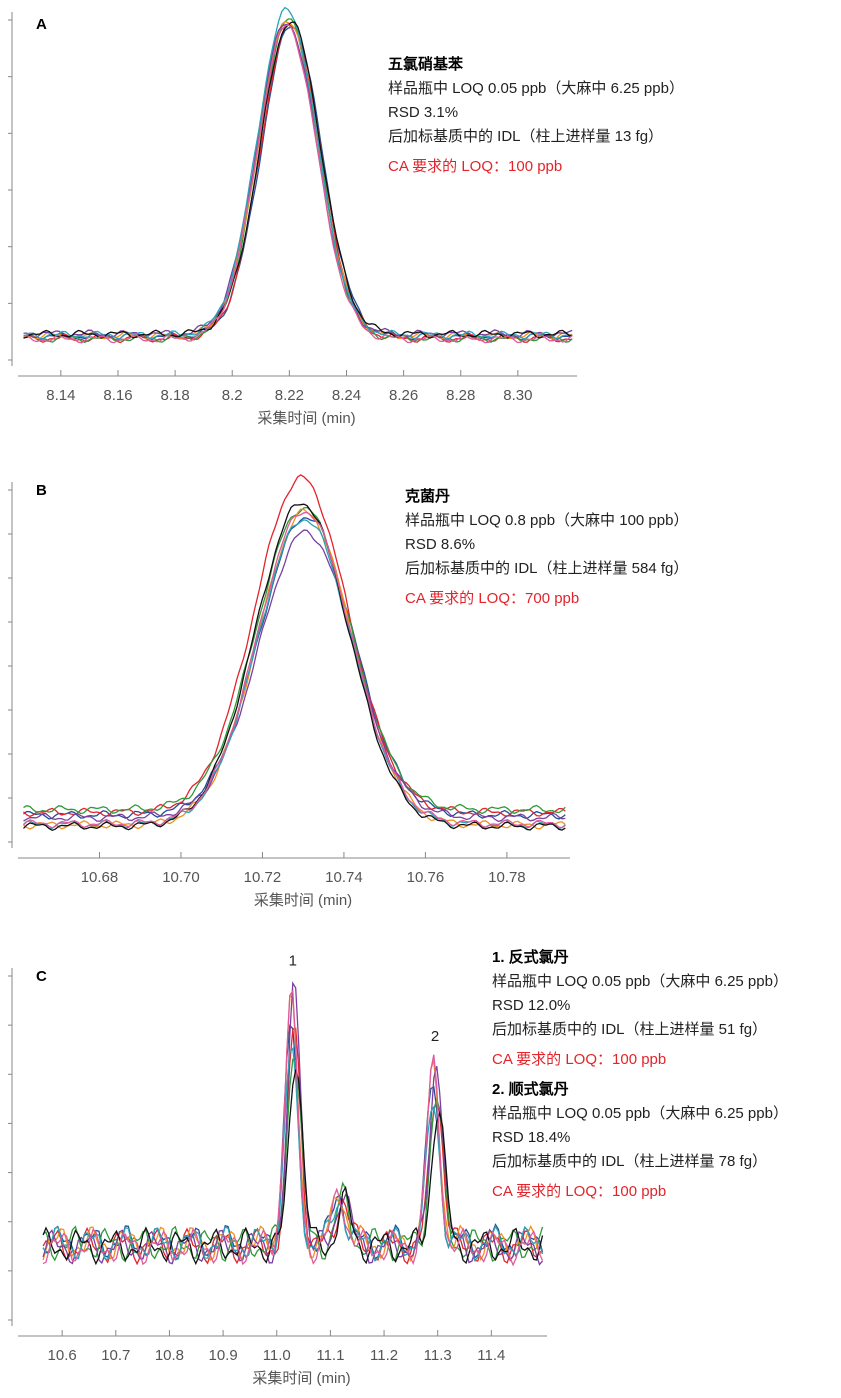 This screenshot has height=1398, width=841. I want to click on x-tick-label: 11.2, so click(384, 1355).